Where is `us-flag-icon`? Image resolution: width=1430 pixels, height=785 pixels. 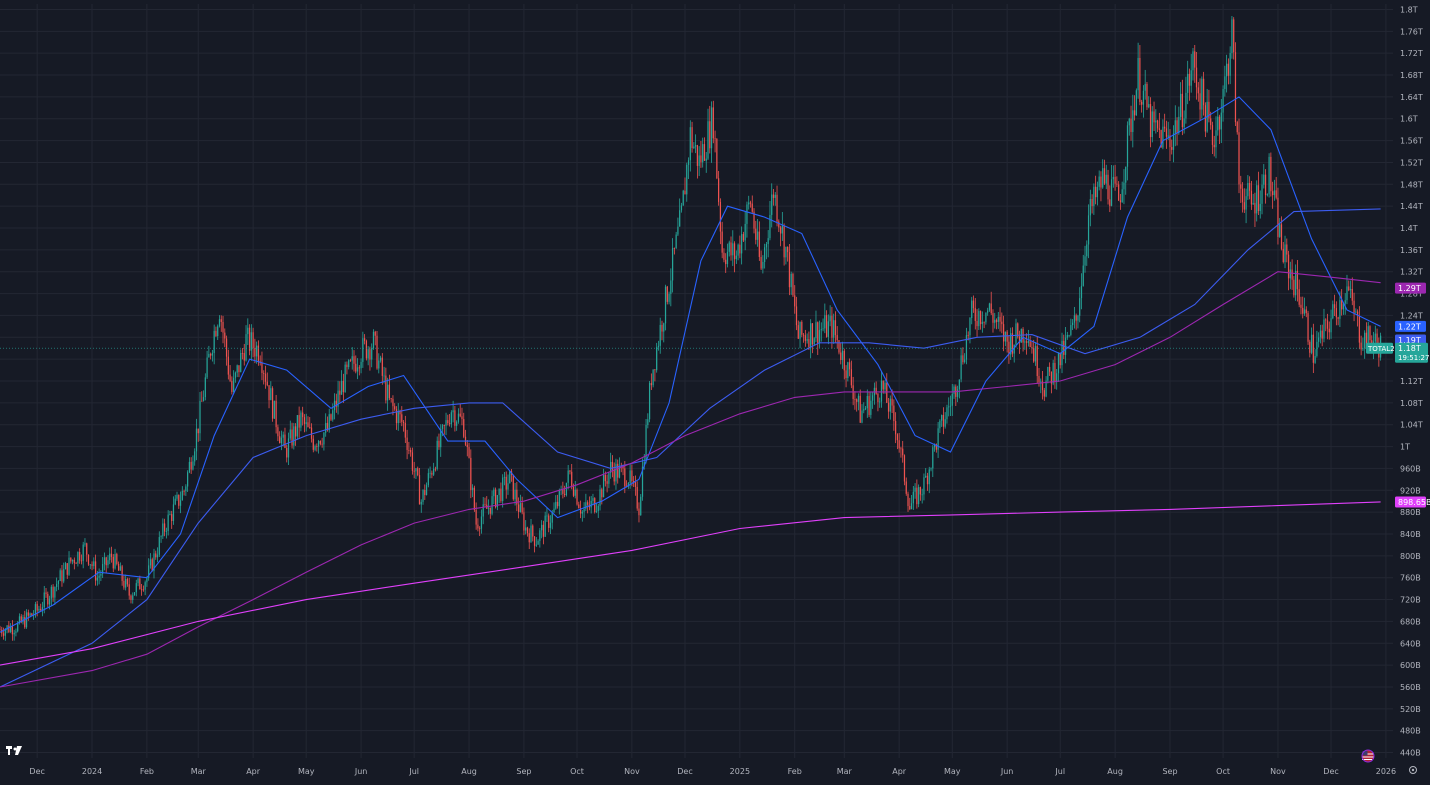 us-flag-icon is located at coordinates (1368, 756).